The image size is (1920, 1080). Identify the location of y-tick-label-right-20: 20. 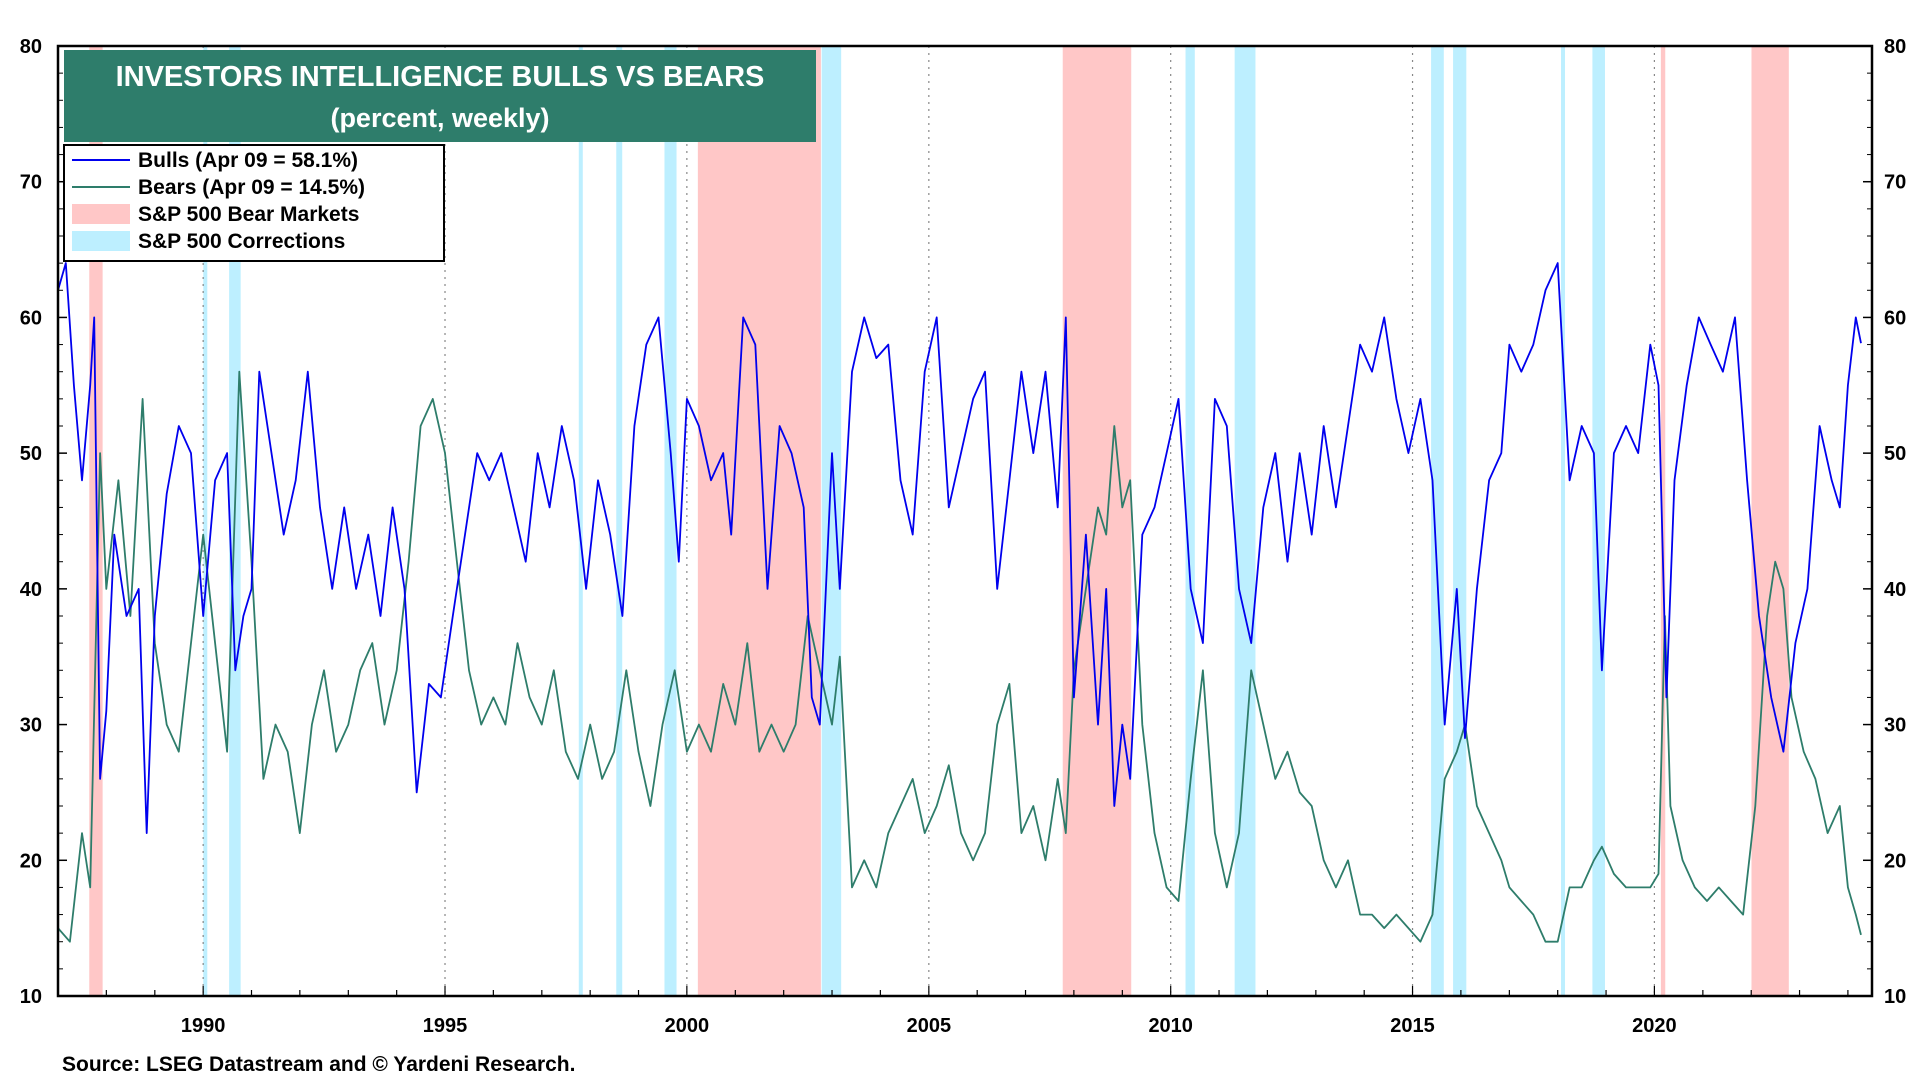
(1895, 861).